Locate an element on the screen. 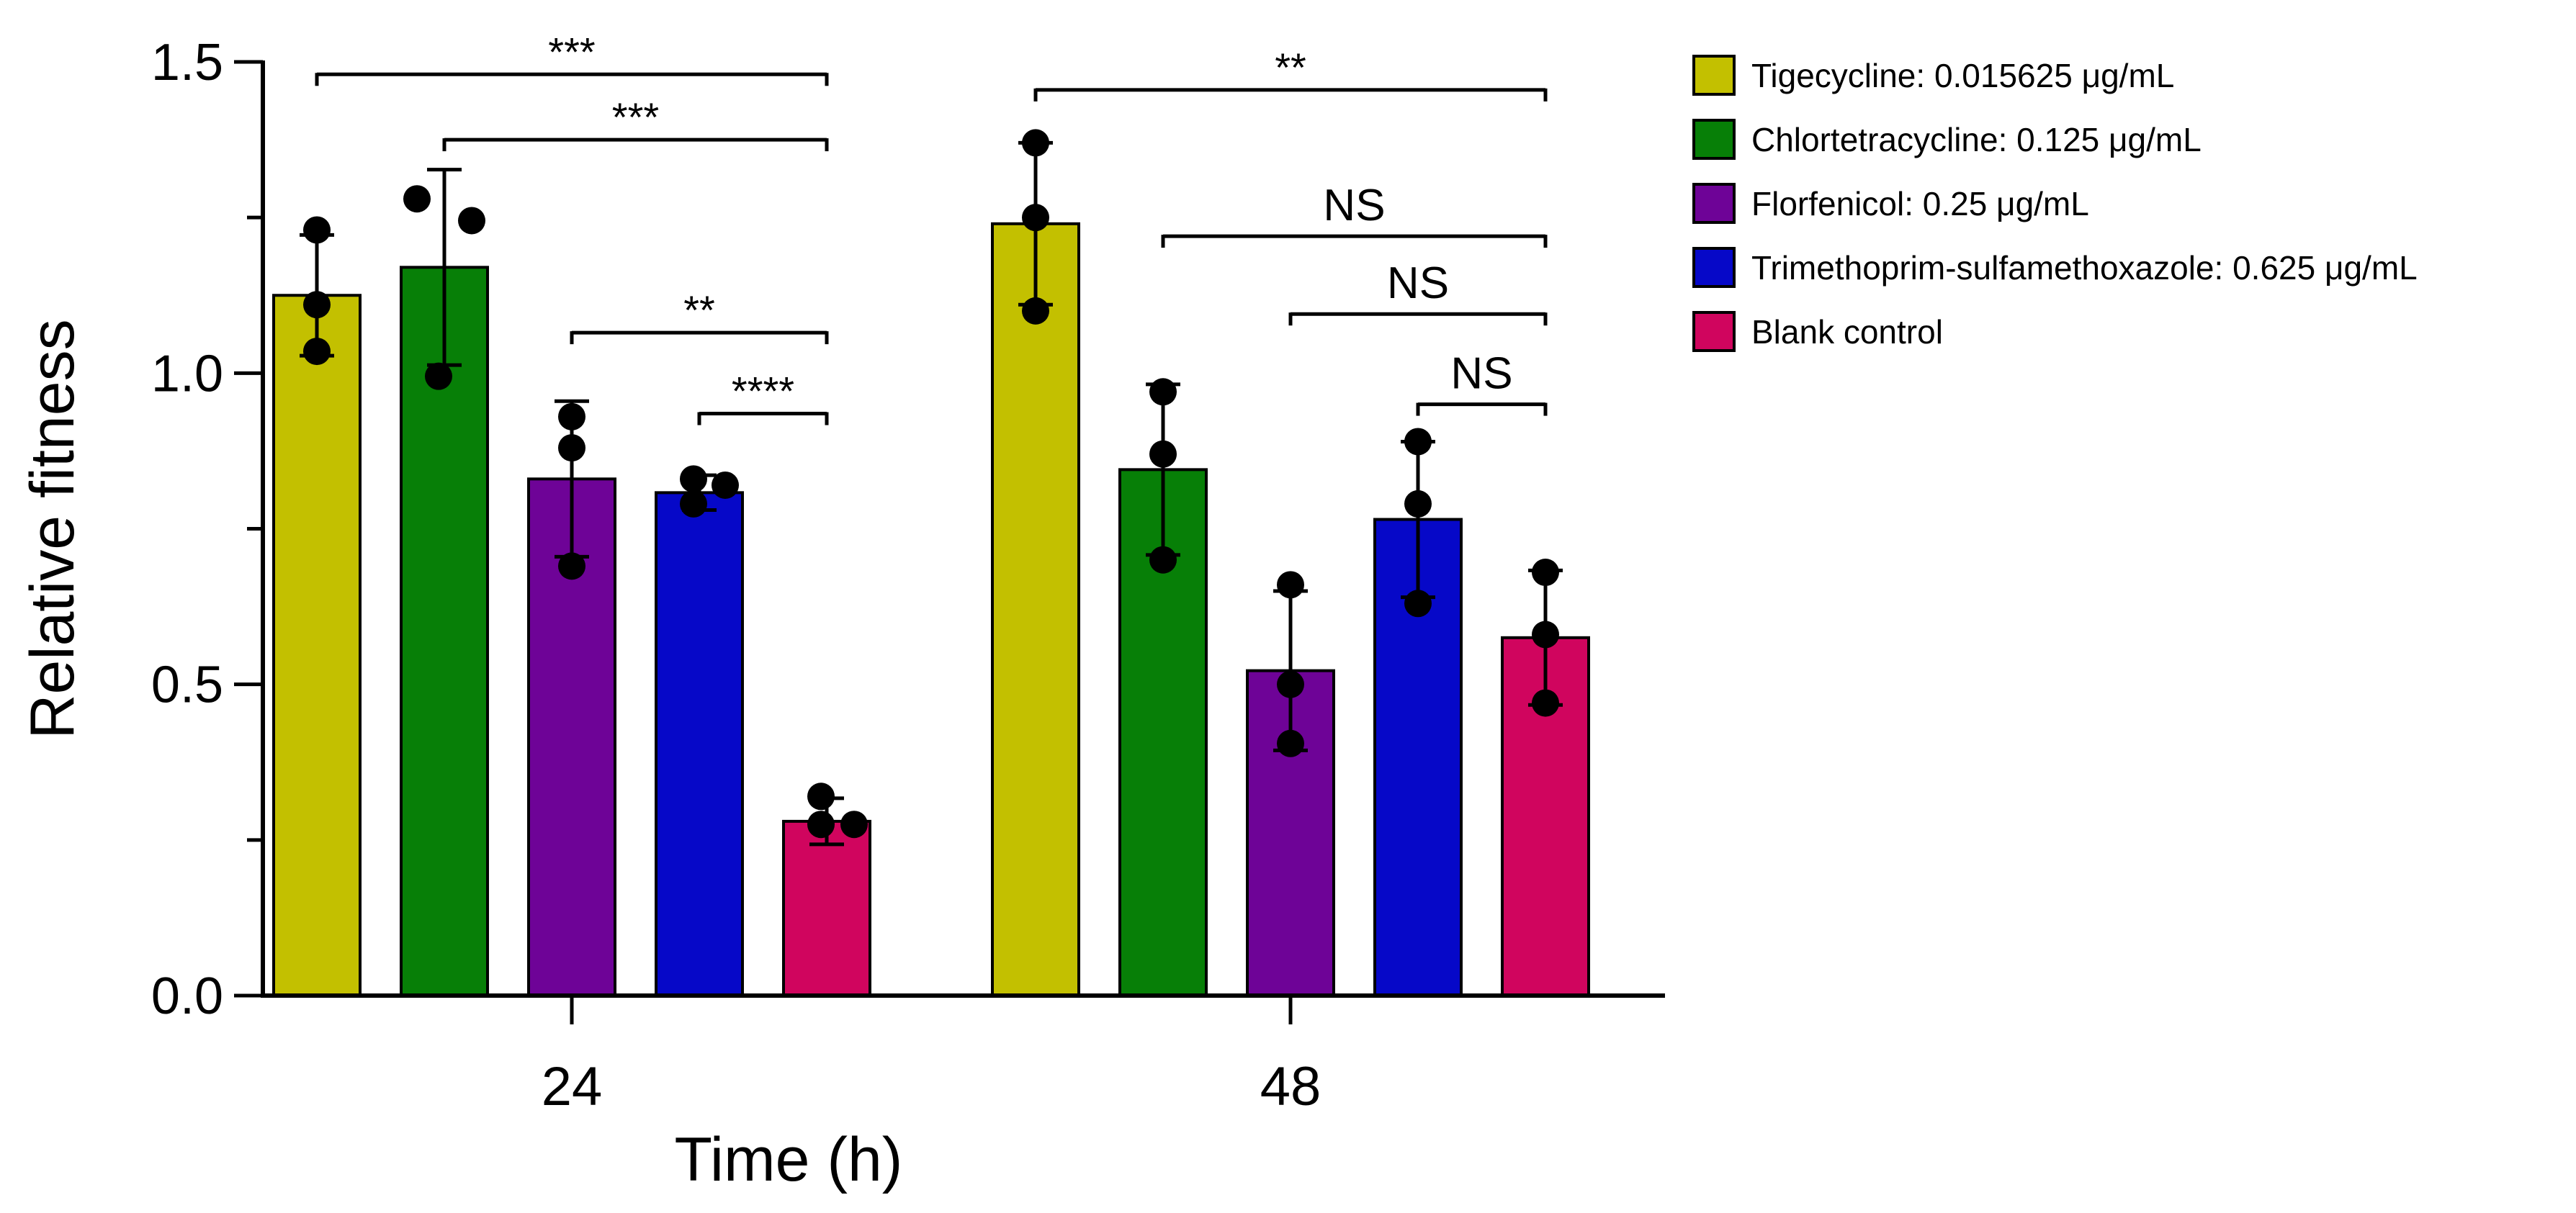 The width and height of the screenshot is (2576, 1213). legend-item: Chlortetracycline: 0.125 μg/mL is located at coordinates (2128, 139).